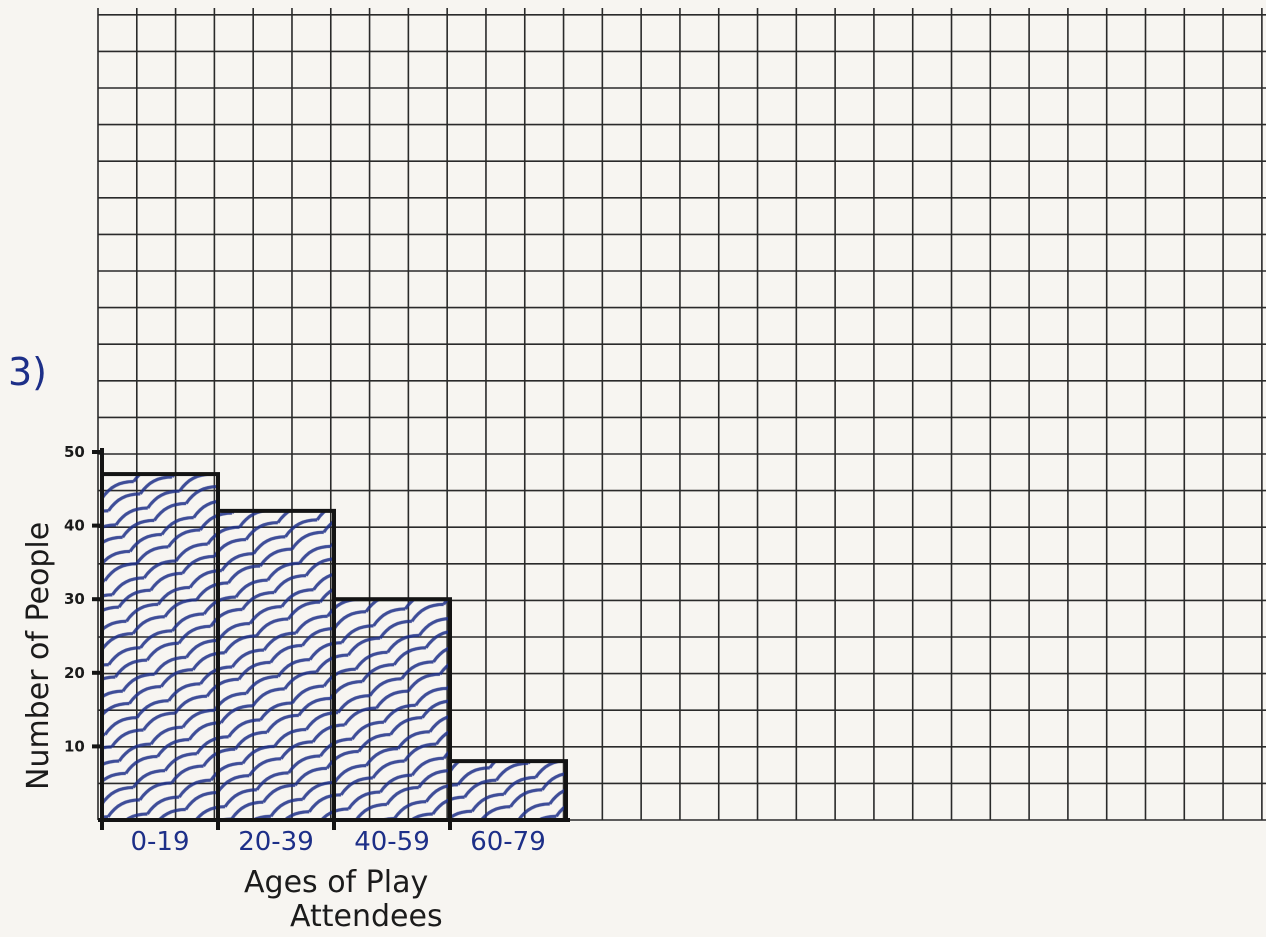 The image size is (1266, 937). What do you see at coordinates (74, 452) in the screenshot?
I see `y-tick-label-50: 50` at bounding box center [74, 452].